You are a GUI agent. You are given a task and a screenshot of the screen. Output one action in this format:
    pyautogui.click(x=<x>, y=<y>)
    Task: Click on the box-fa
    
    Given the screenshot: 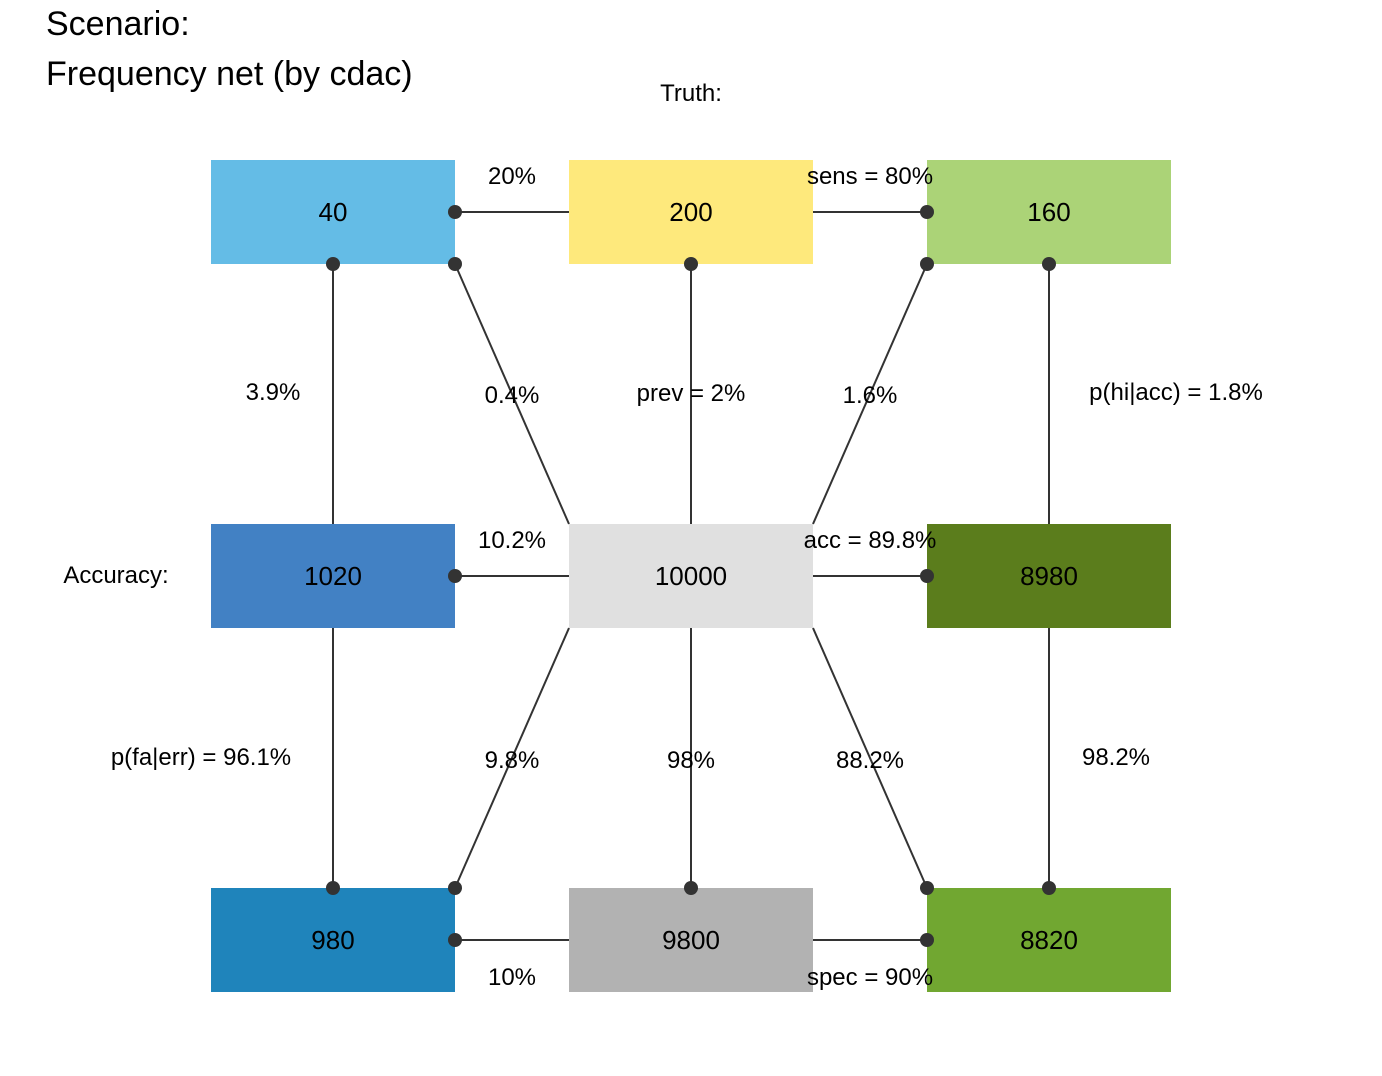 What is the action you would take?
    pyautogui.click(x=333, y=940)
    